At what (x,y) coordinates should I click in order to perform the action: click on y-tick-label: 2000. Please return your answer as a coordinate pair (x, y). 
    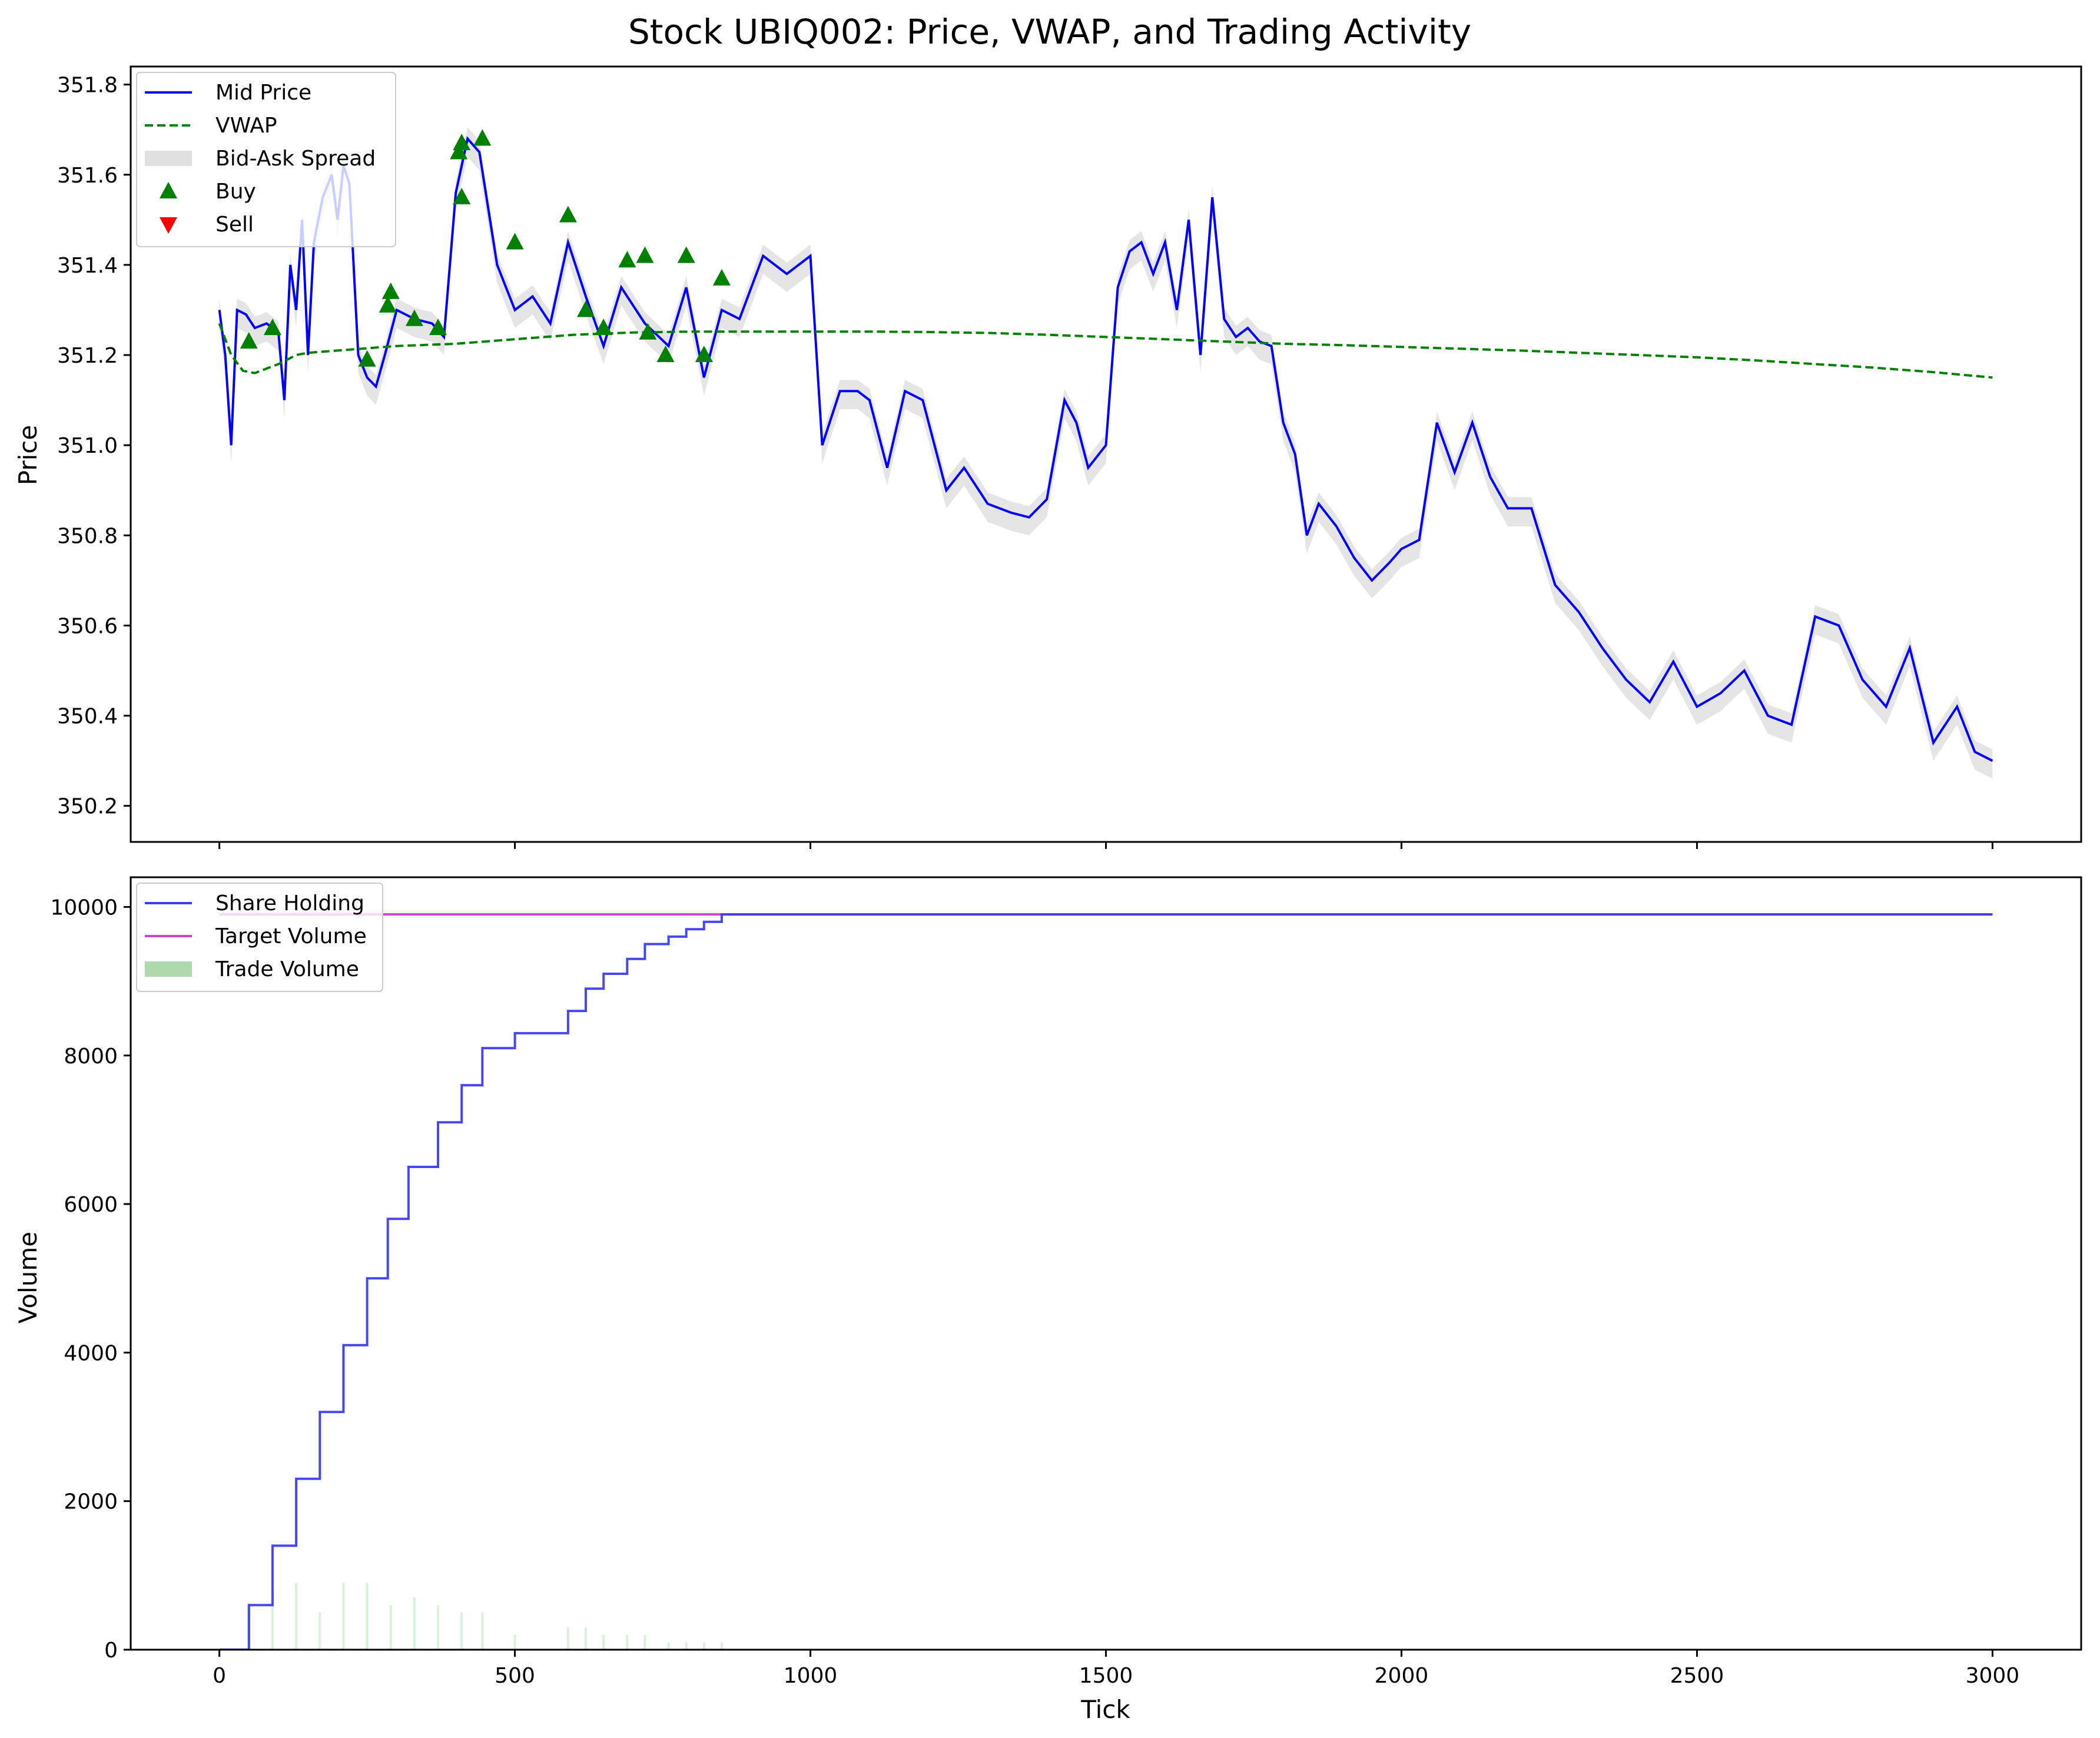
    Looking at the image, I should click on (91, 1502).